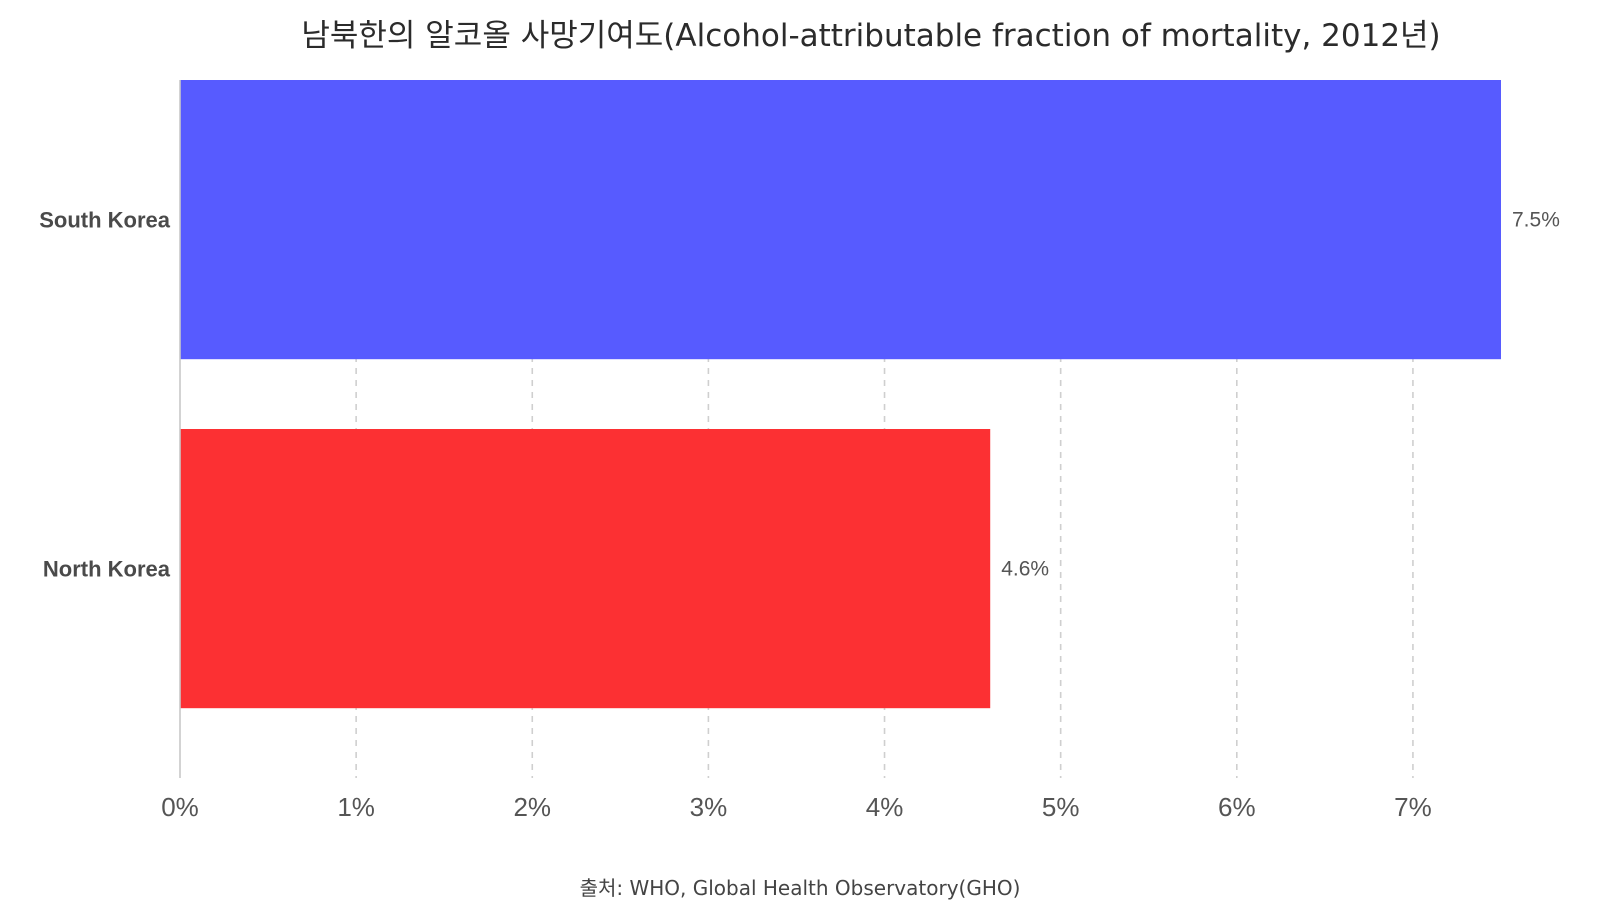  I want to click on value-label: 4.6%, so click(1025, 569).